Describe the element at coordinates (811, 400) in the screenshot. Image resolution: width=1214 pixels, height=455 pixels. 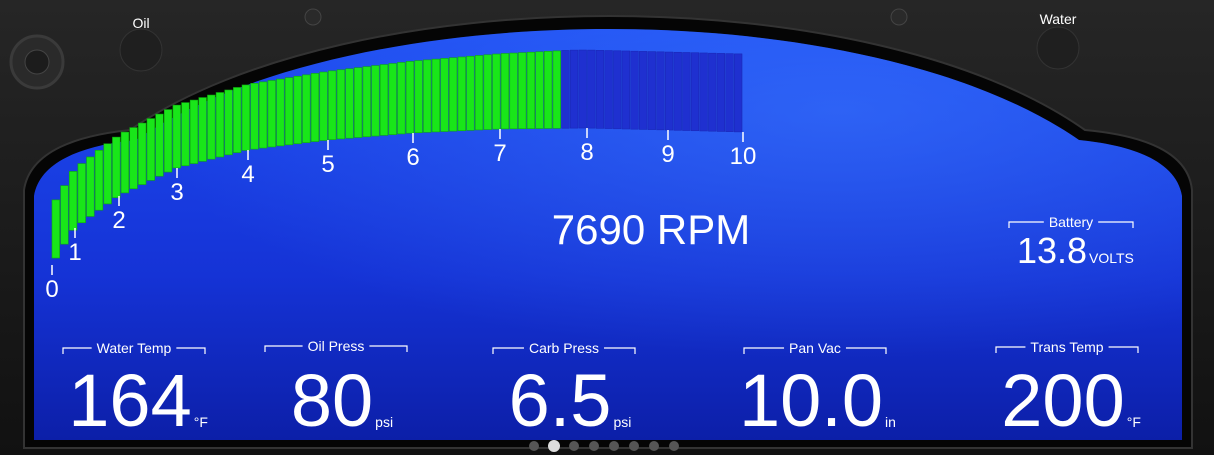
I see `gauge-value: 10.0` at that location.